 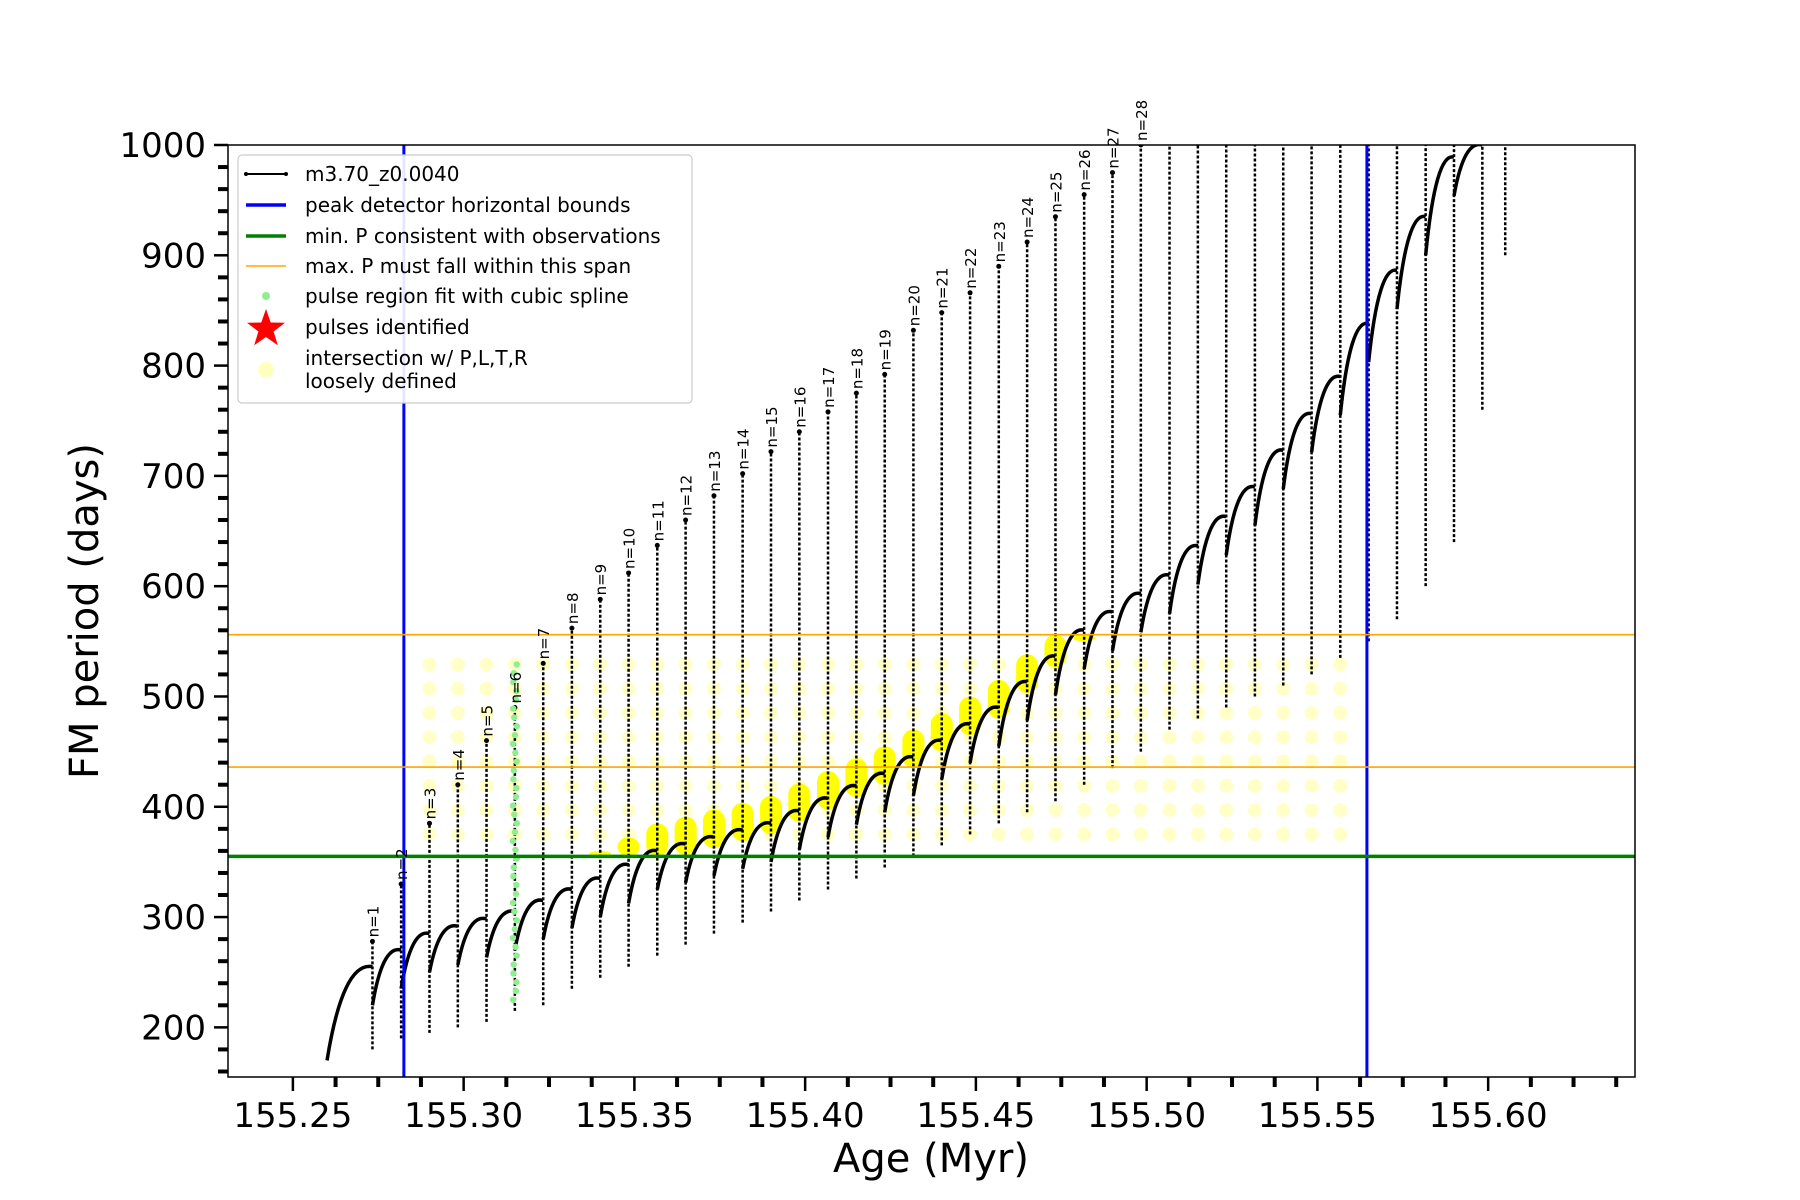 I want to click on y-axis-title: FM period (days), so click(x=85, y=611).